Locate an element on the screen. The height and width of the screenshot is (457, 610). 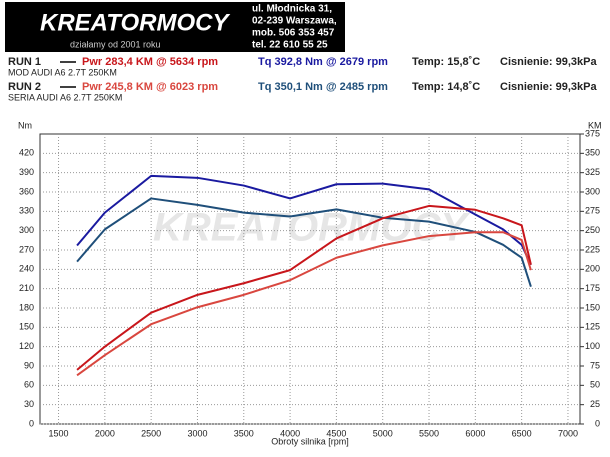
run-desc: MOD AUDI A6 2.7T 250KM is located at coordinates (62, 72).